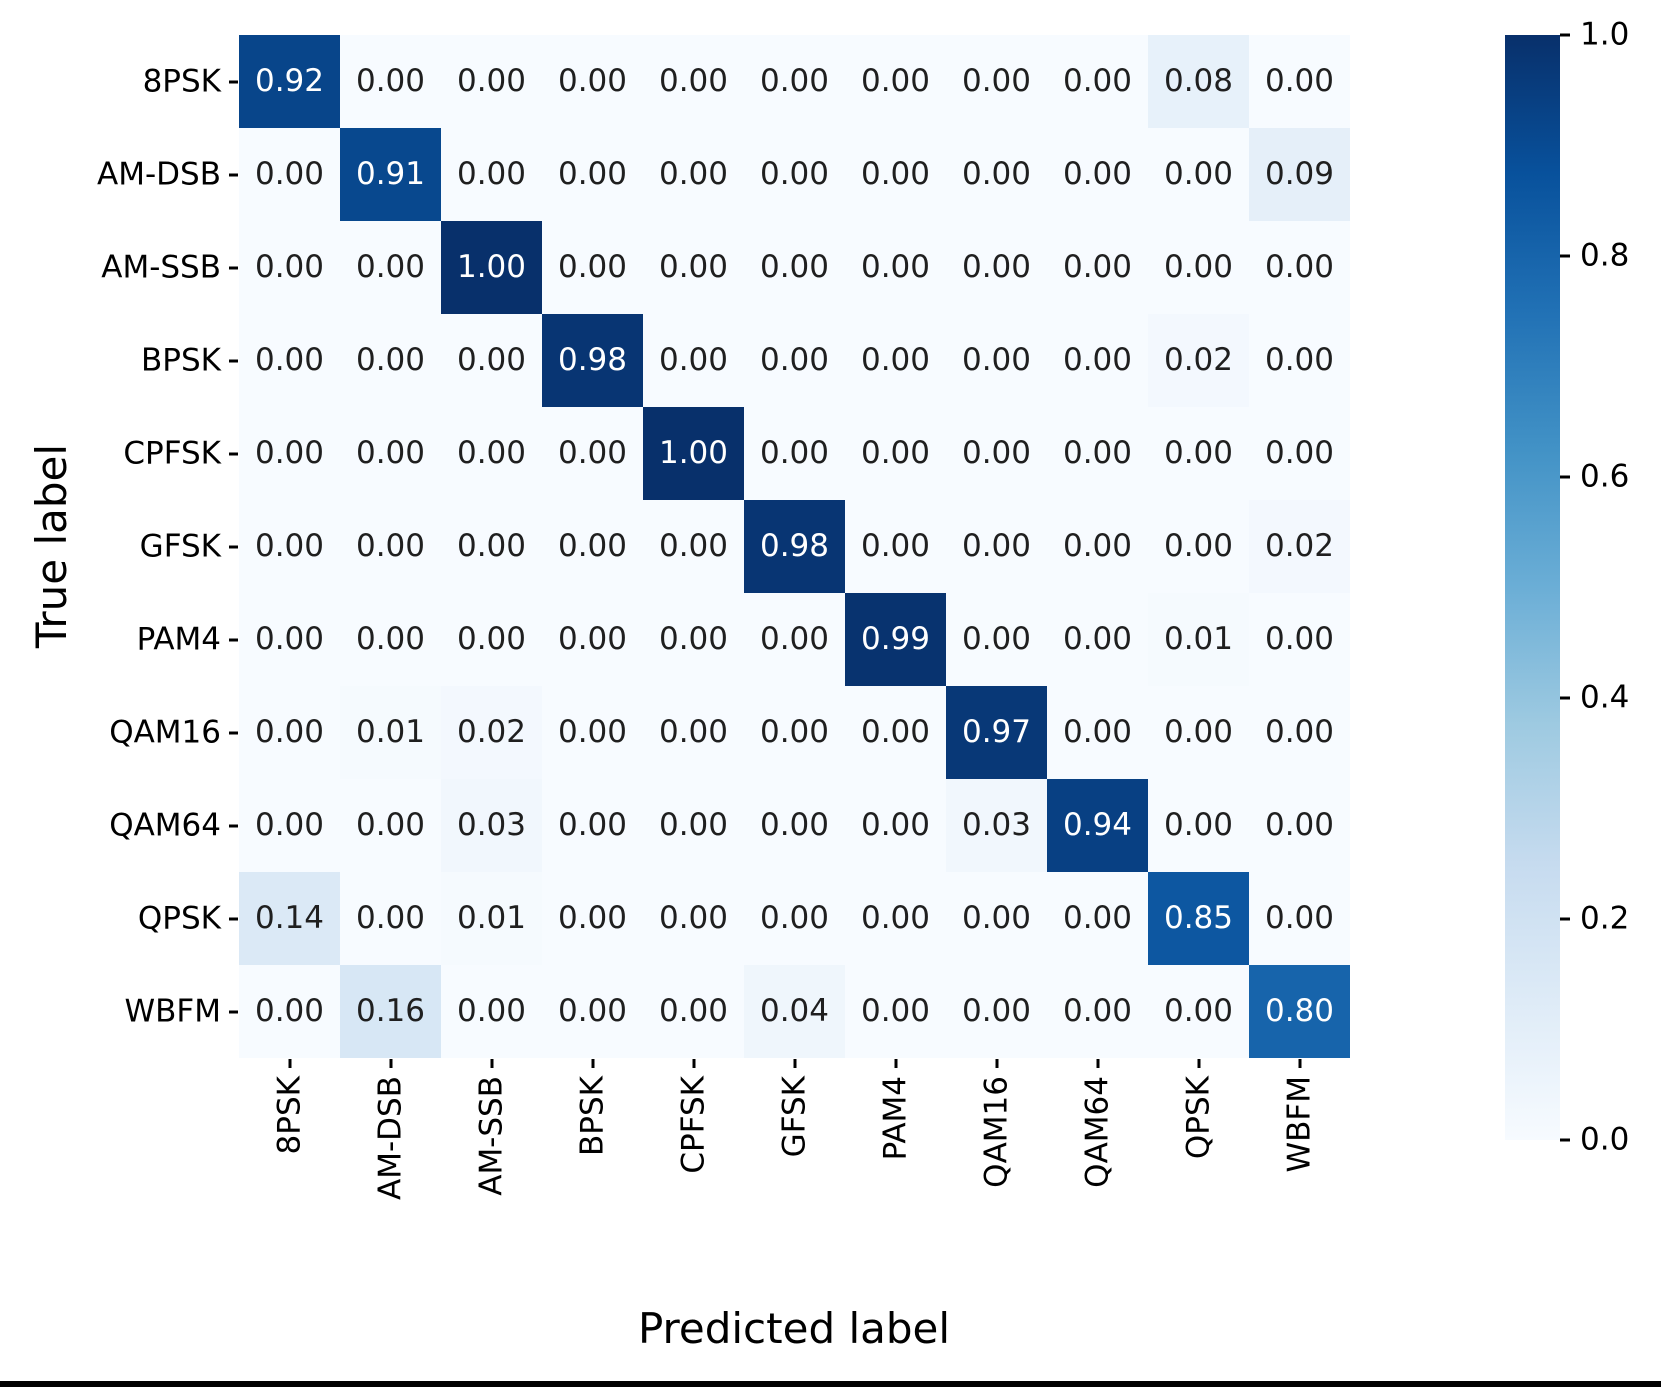  What do you see at coordinates (693, 825) in the screenshot?
I see `heatmap-cell-QAM64-CPFSK: 0.00` at bounding box center [693, 825].